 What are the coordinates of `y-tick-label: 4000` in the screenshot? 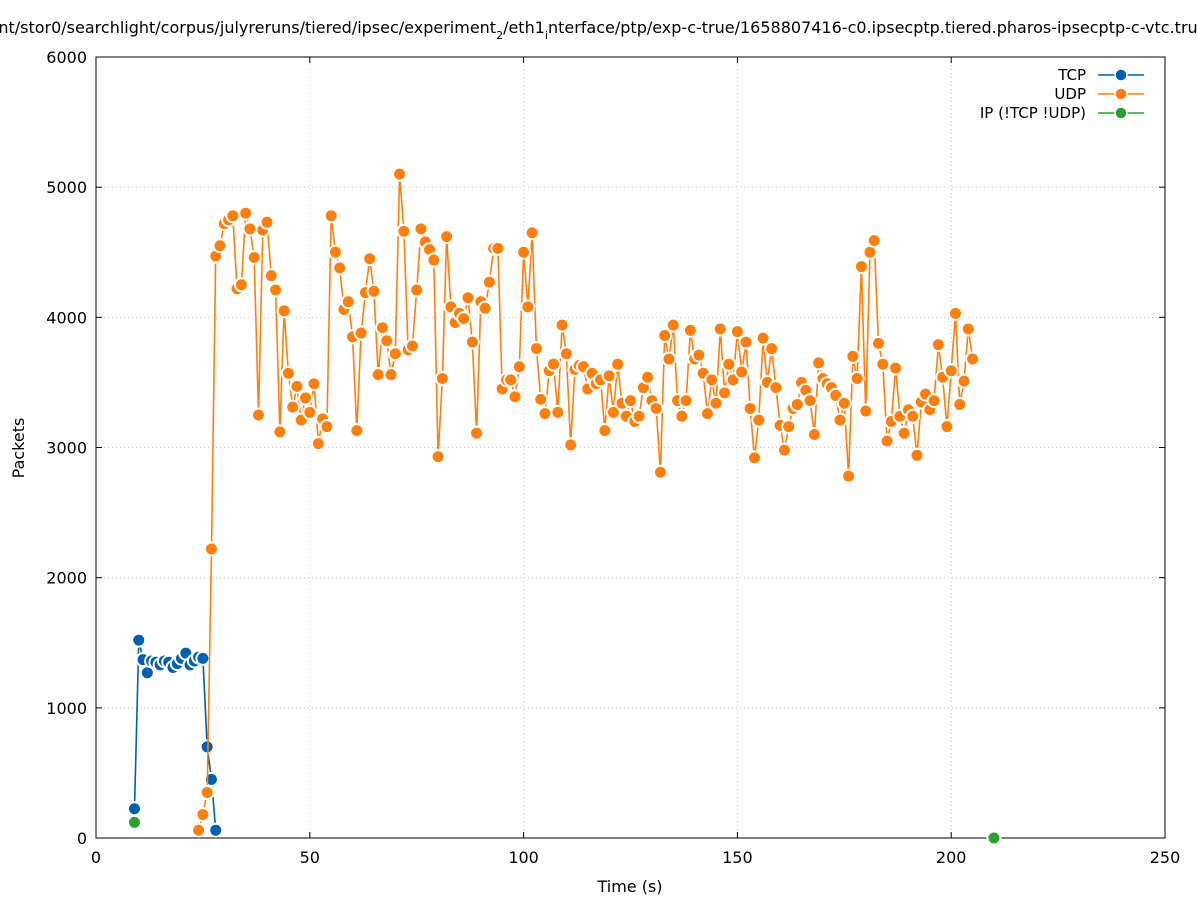 It's located at (66, 317).